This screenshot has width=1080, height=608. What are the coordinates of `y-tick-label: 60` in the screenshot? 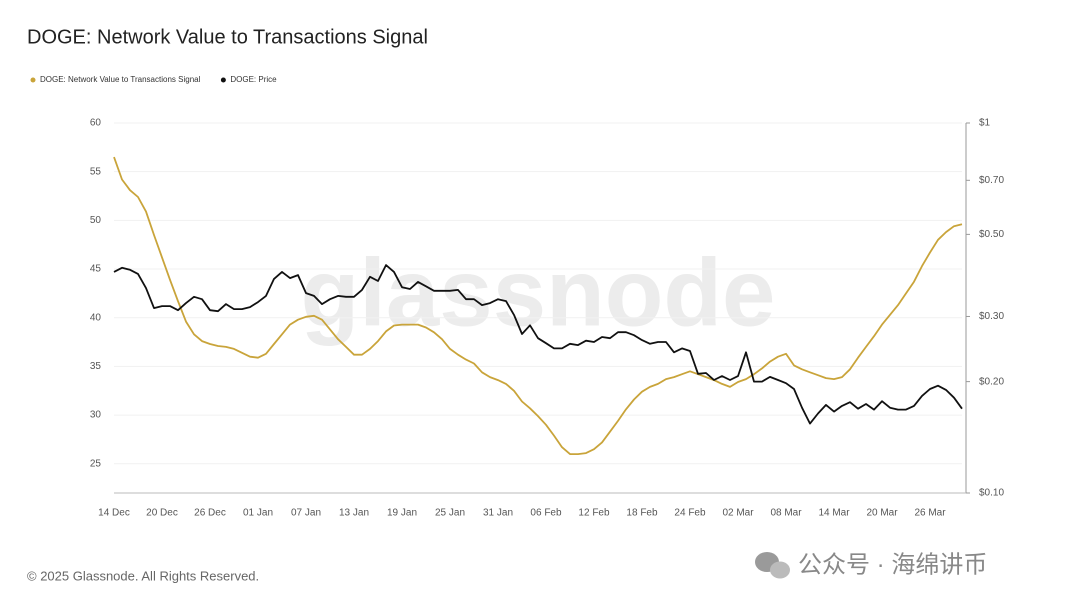 It's located at (96, 123).